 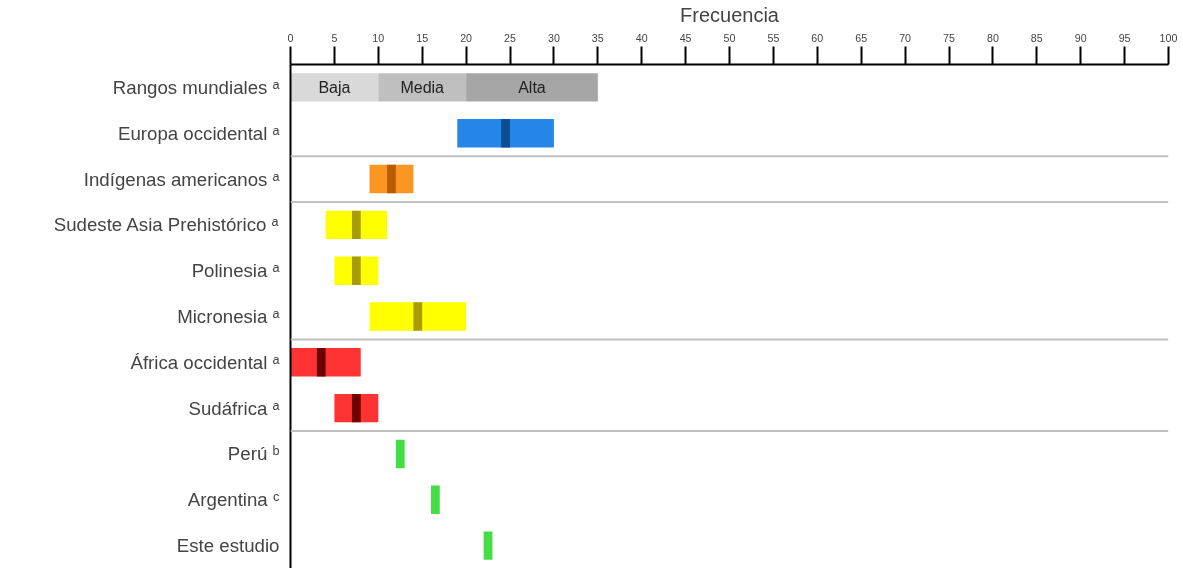 What do you see at coordinates (234, 408) in the screenshot?
I see `y-tick-label: Sudáfrica ᵃ` at bounding box center [234, 408].